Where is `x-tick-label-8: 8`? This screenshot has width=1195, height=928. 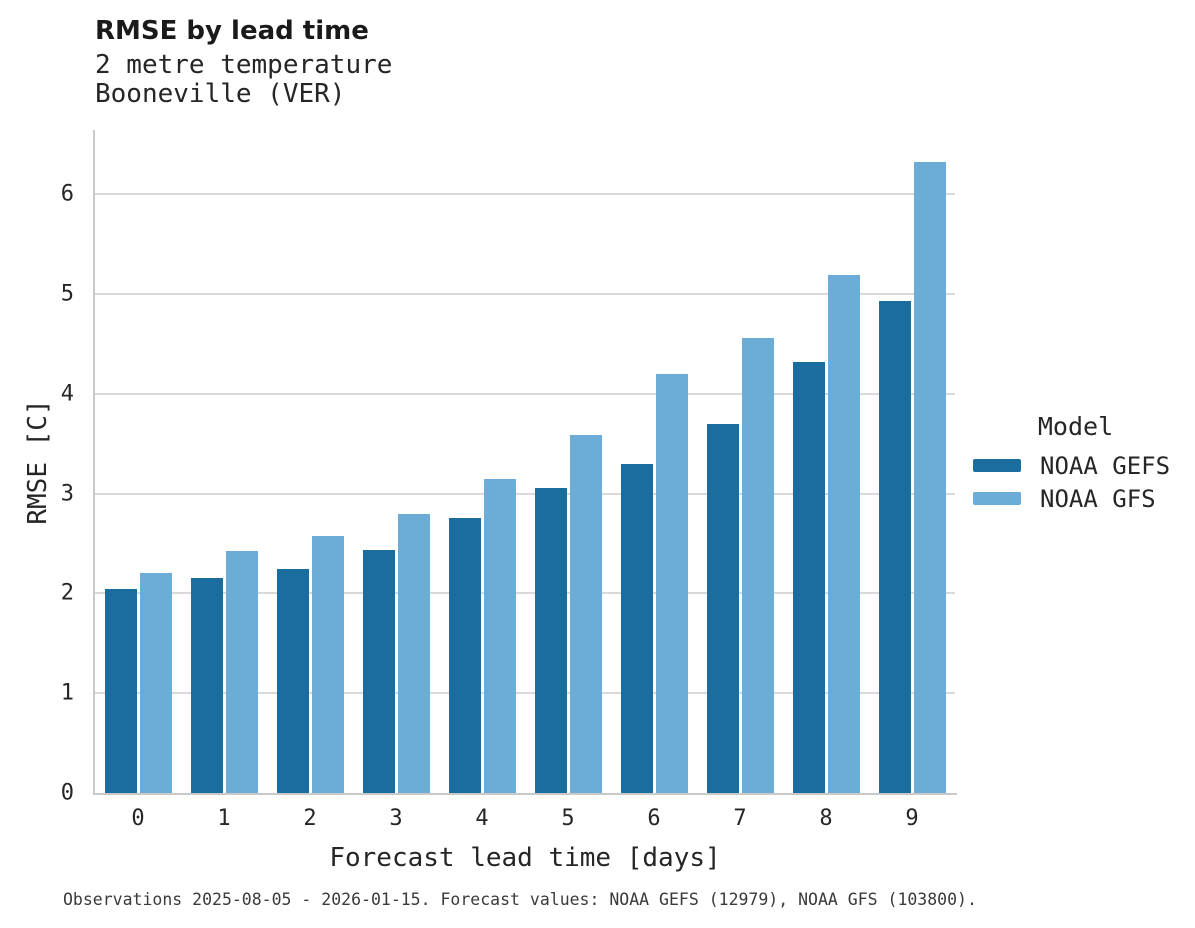
x-tick-label-8: 8 is located at coordinates (826, 818).